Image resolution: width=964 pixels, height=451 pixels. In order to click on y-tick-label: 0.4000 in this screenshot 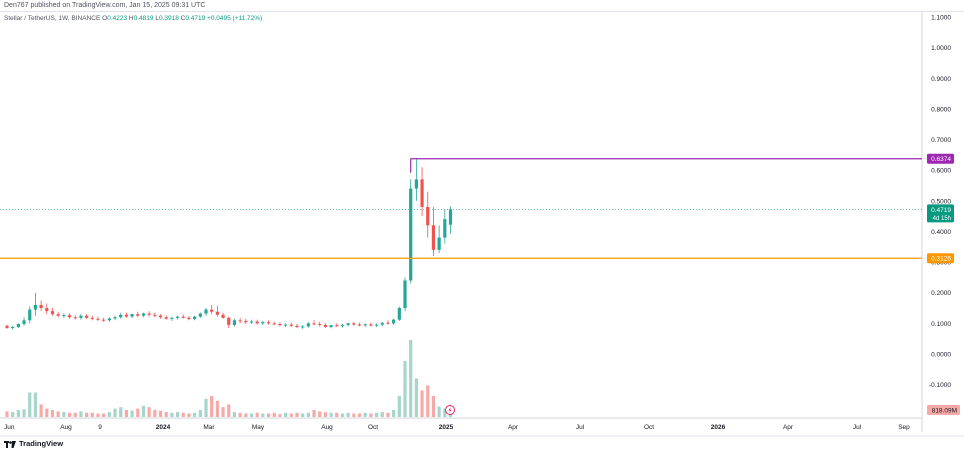, I will do `click(941, 232)`.